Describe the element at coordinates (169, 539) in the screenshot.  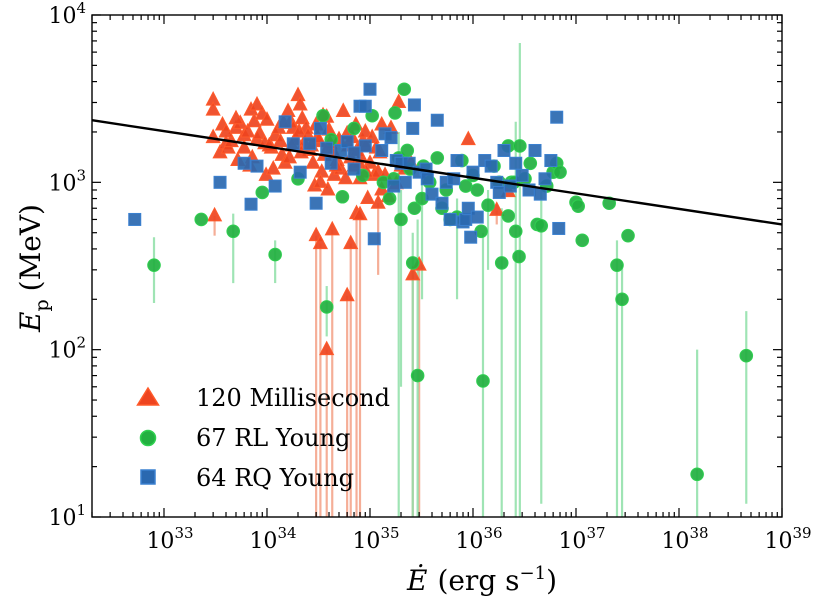
I see `x-tick-label: 1033` at that location.